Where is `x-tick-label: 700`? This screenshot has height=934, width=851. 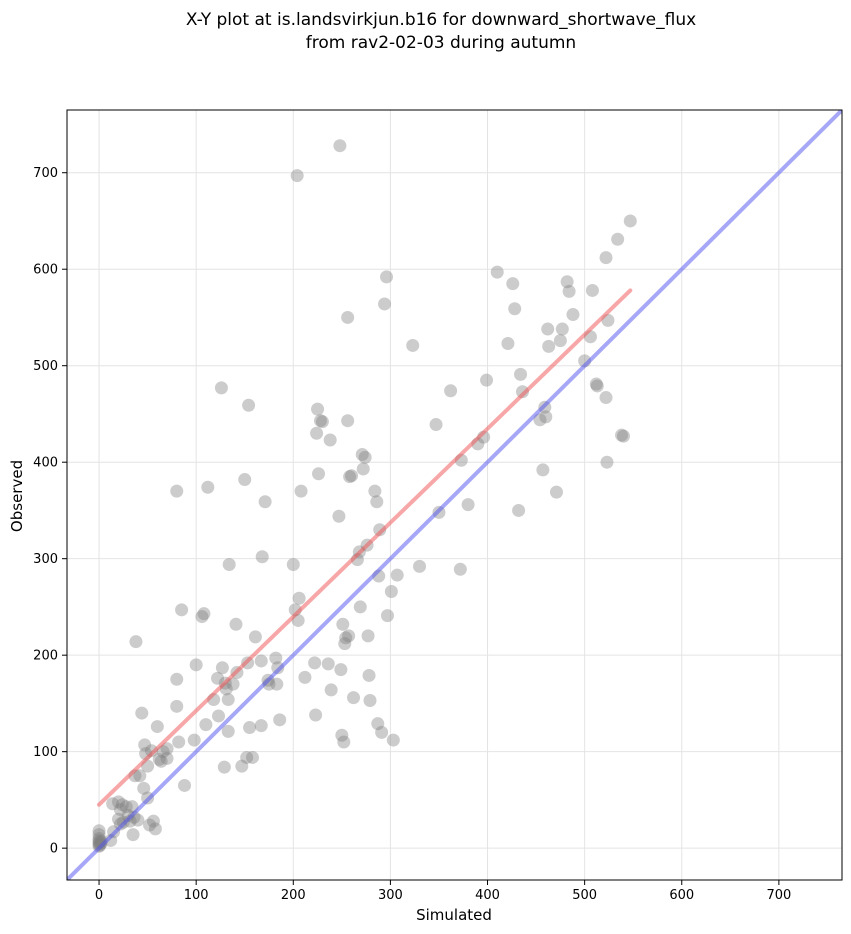
x-tick-label: 700 is located at coordinates (778, 895).